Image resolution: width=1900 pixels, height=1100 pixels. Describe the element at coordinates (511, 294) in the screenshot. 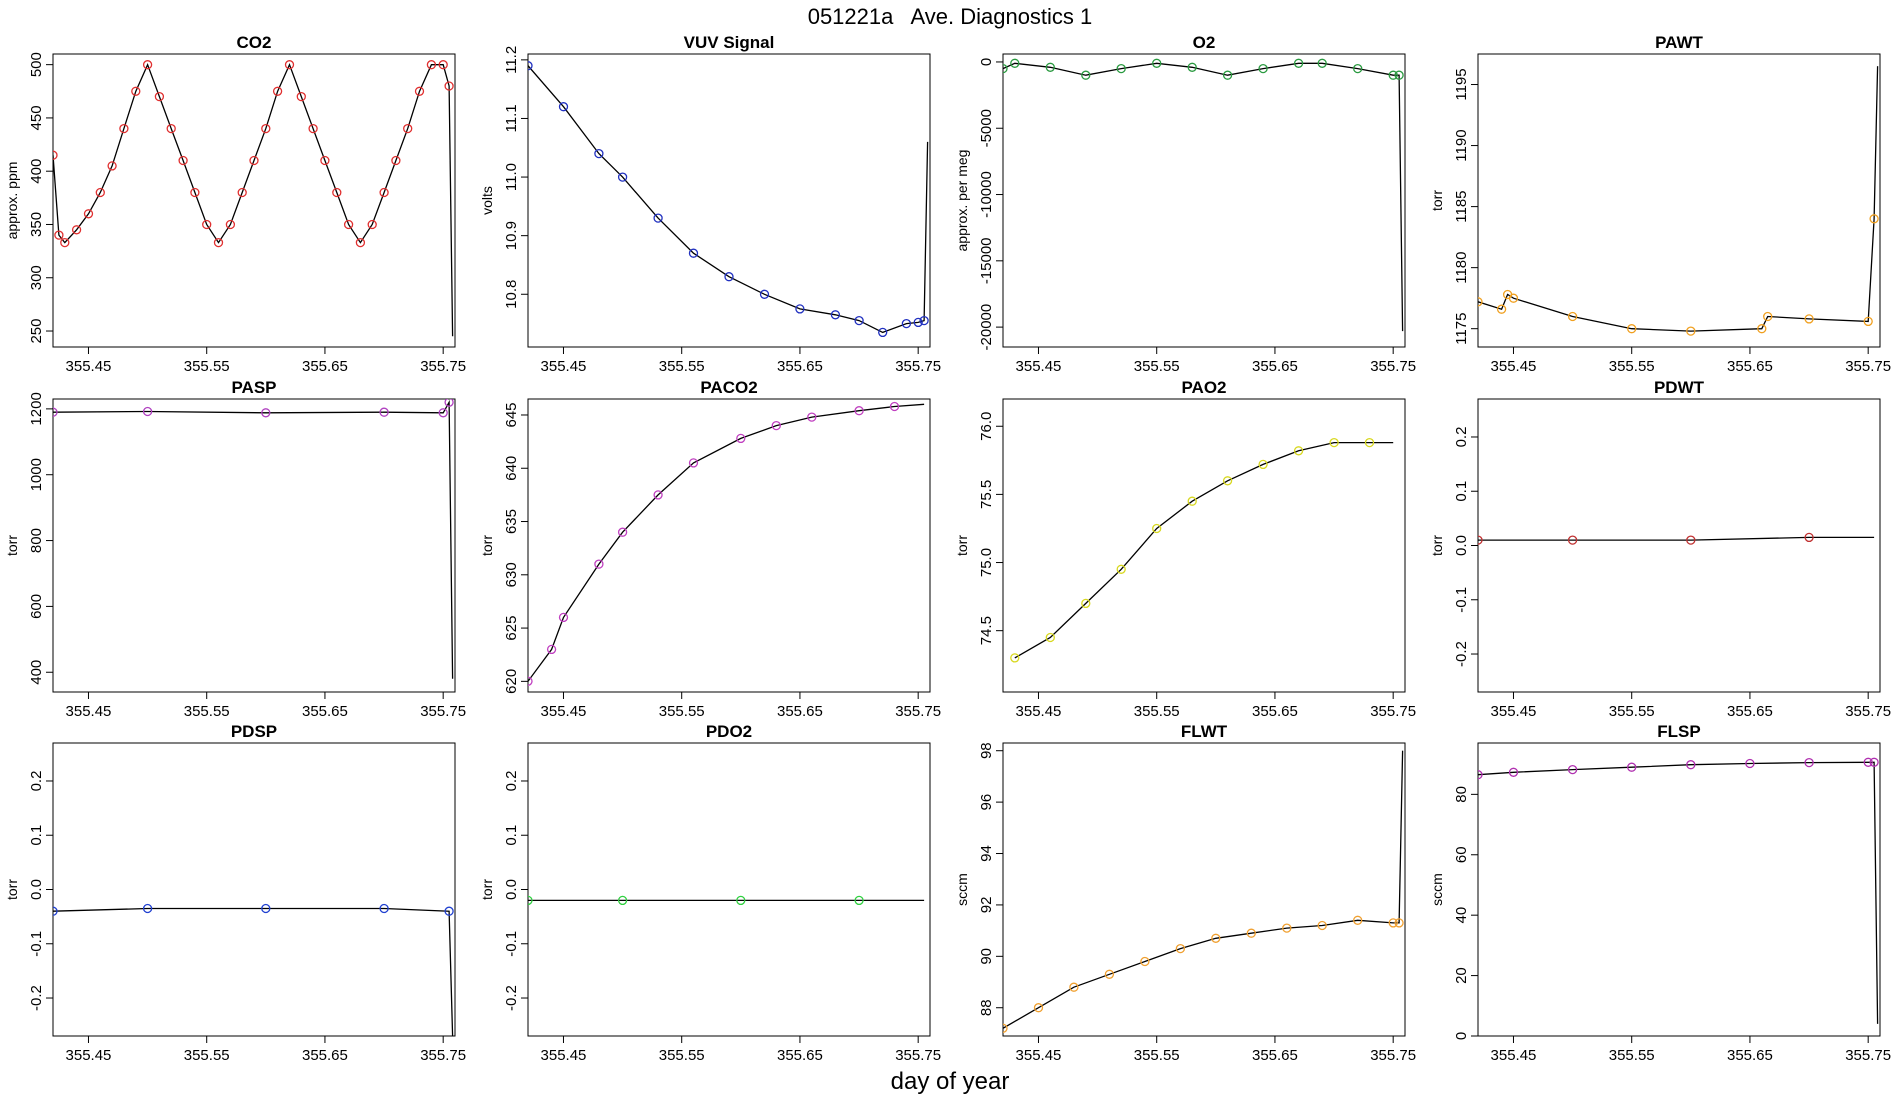

I see `y-tick-label: 10.8` at that location.